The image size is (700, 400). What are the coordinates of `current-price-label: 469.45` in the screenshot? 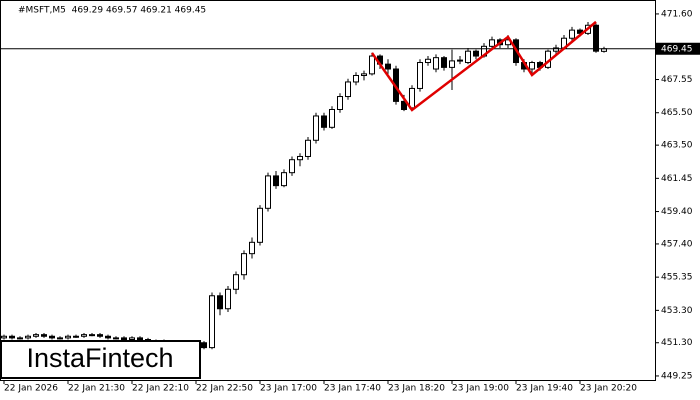 It's located at (677, 49).